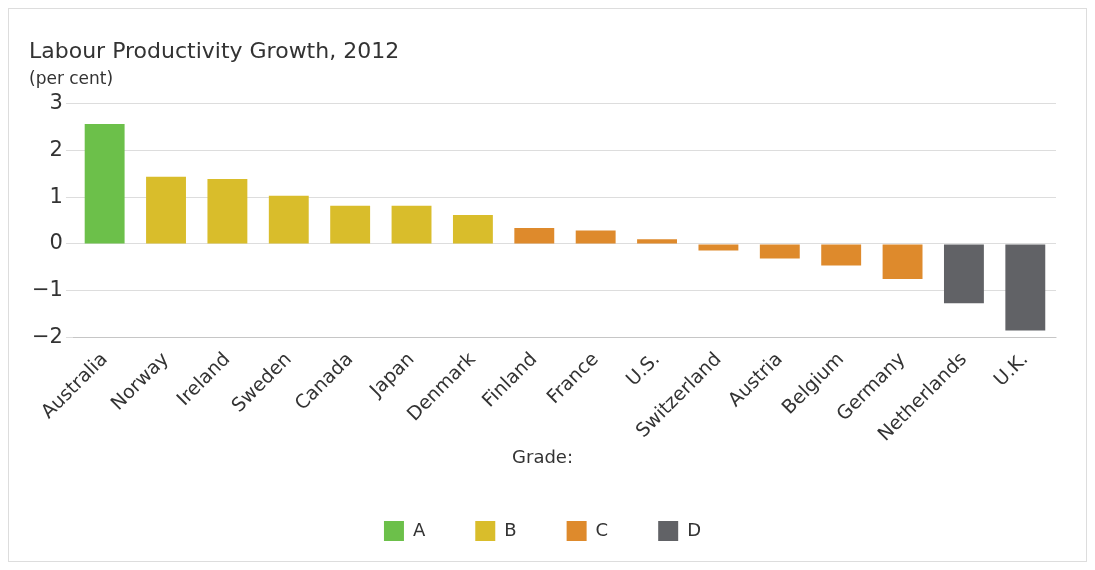  I want to click on chart-subtitle: (per cent), so click(71, 78).